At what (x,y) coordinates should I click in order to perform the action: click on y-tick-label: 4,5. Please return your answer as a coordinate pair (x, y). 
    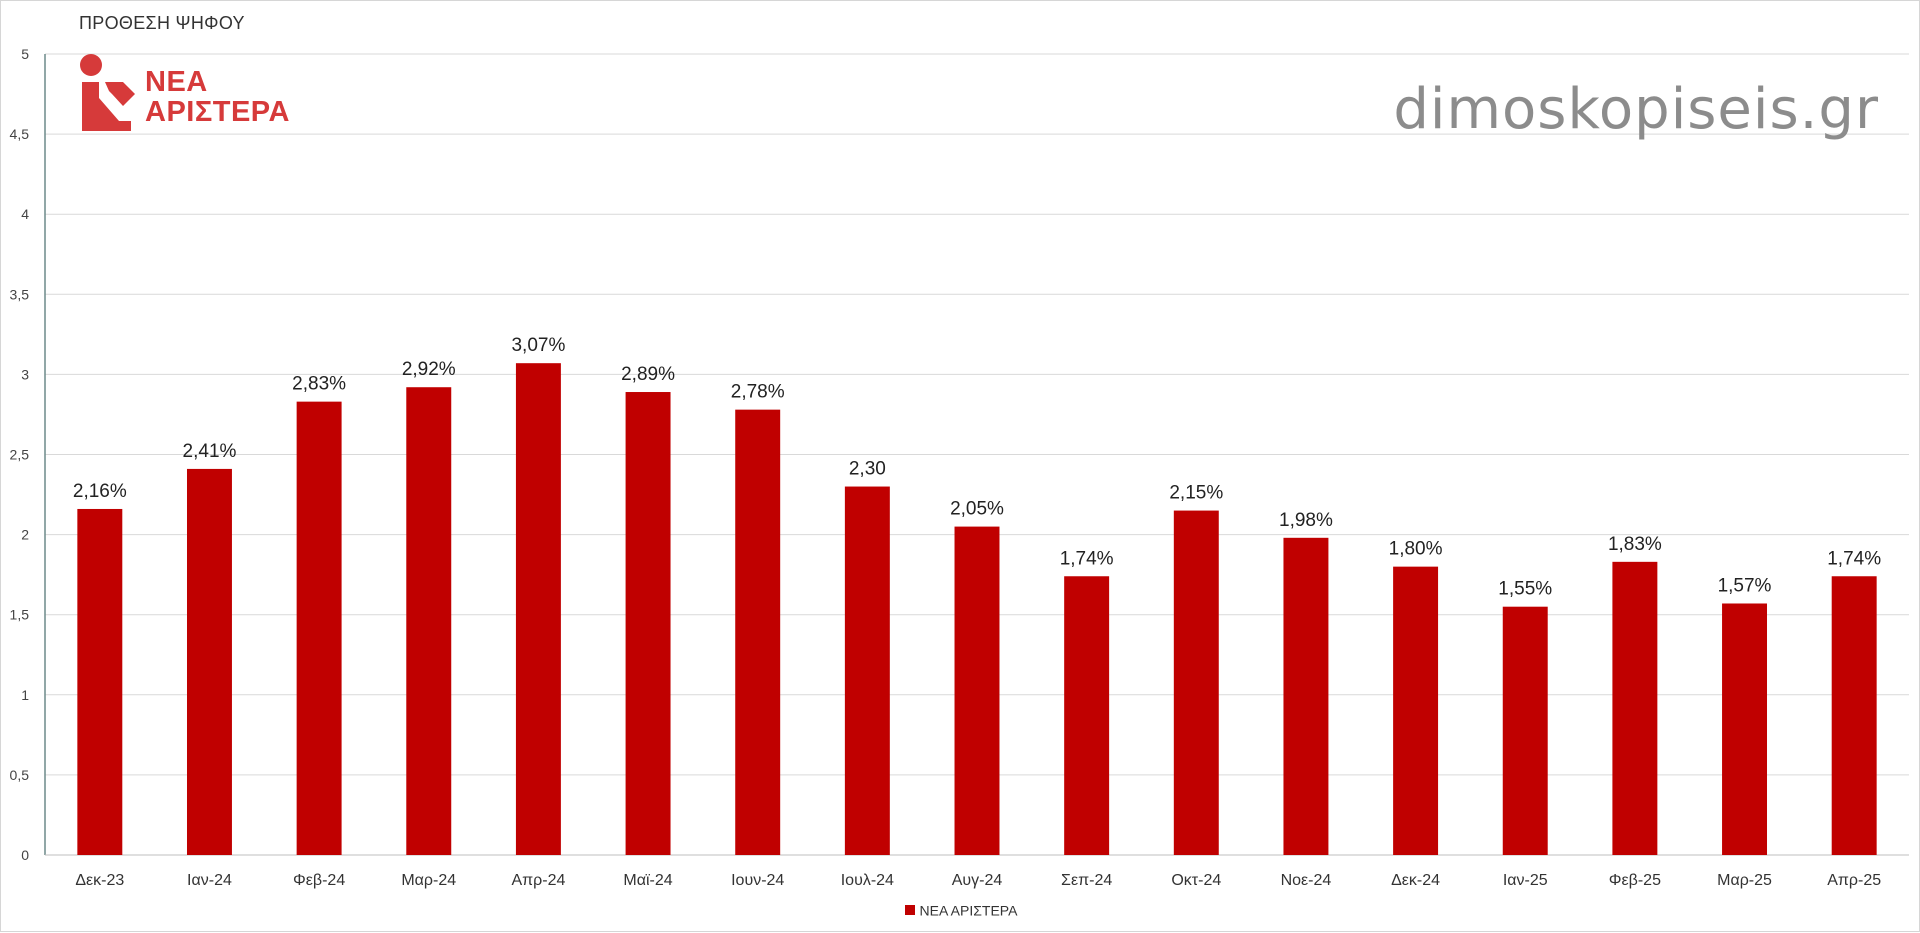
    Looking at the image, I should click on (20, 134).